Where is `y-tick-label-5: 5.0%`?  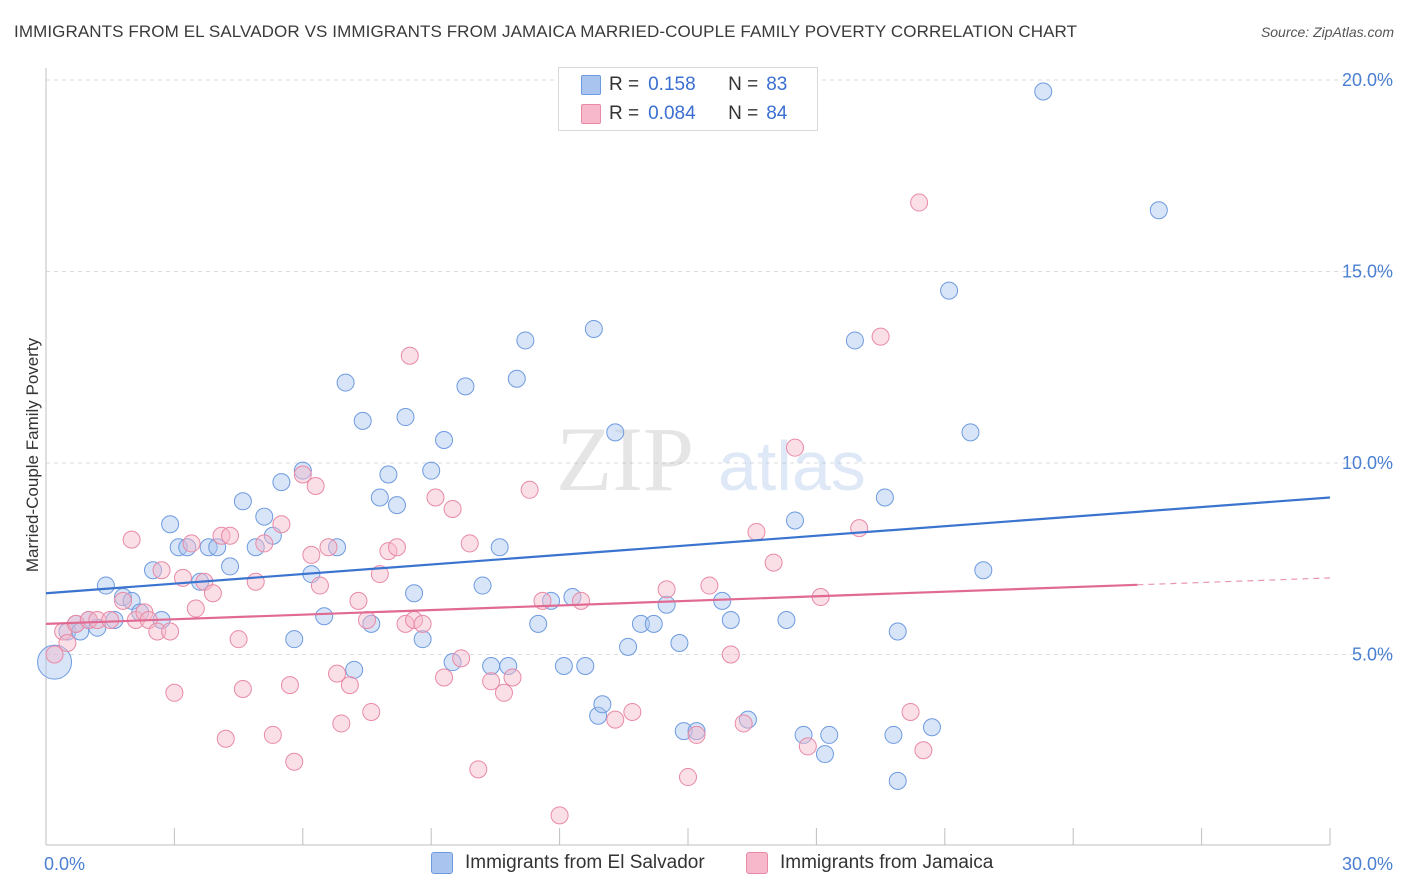
y-tick-label-5: 5.0% is located at coordinates (1372, 655).